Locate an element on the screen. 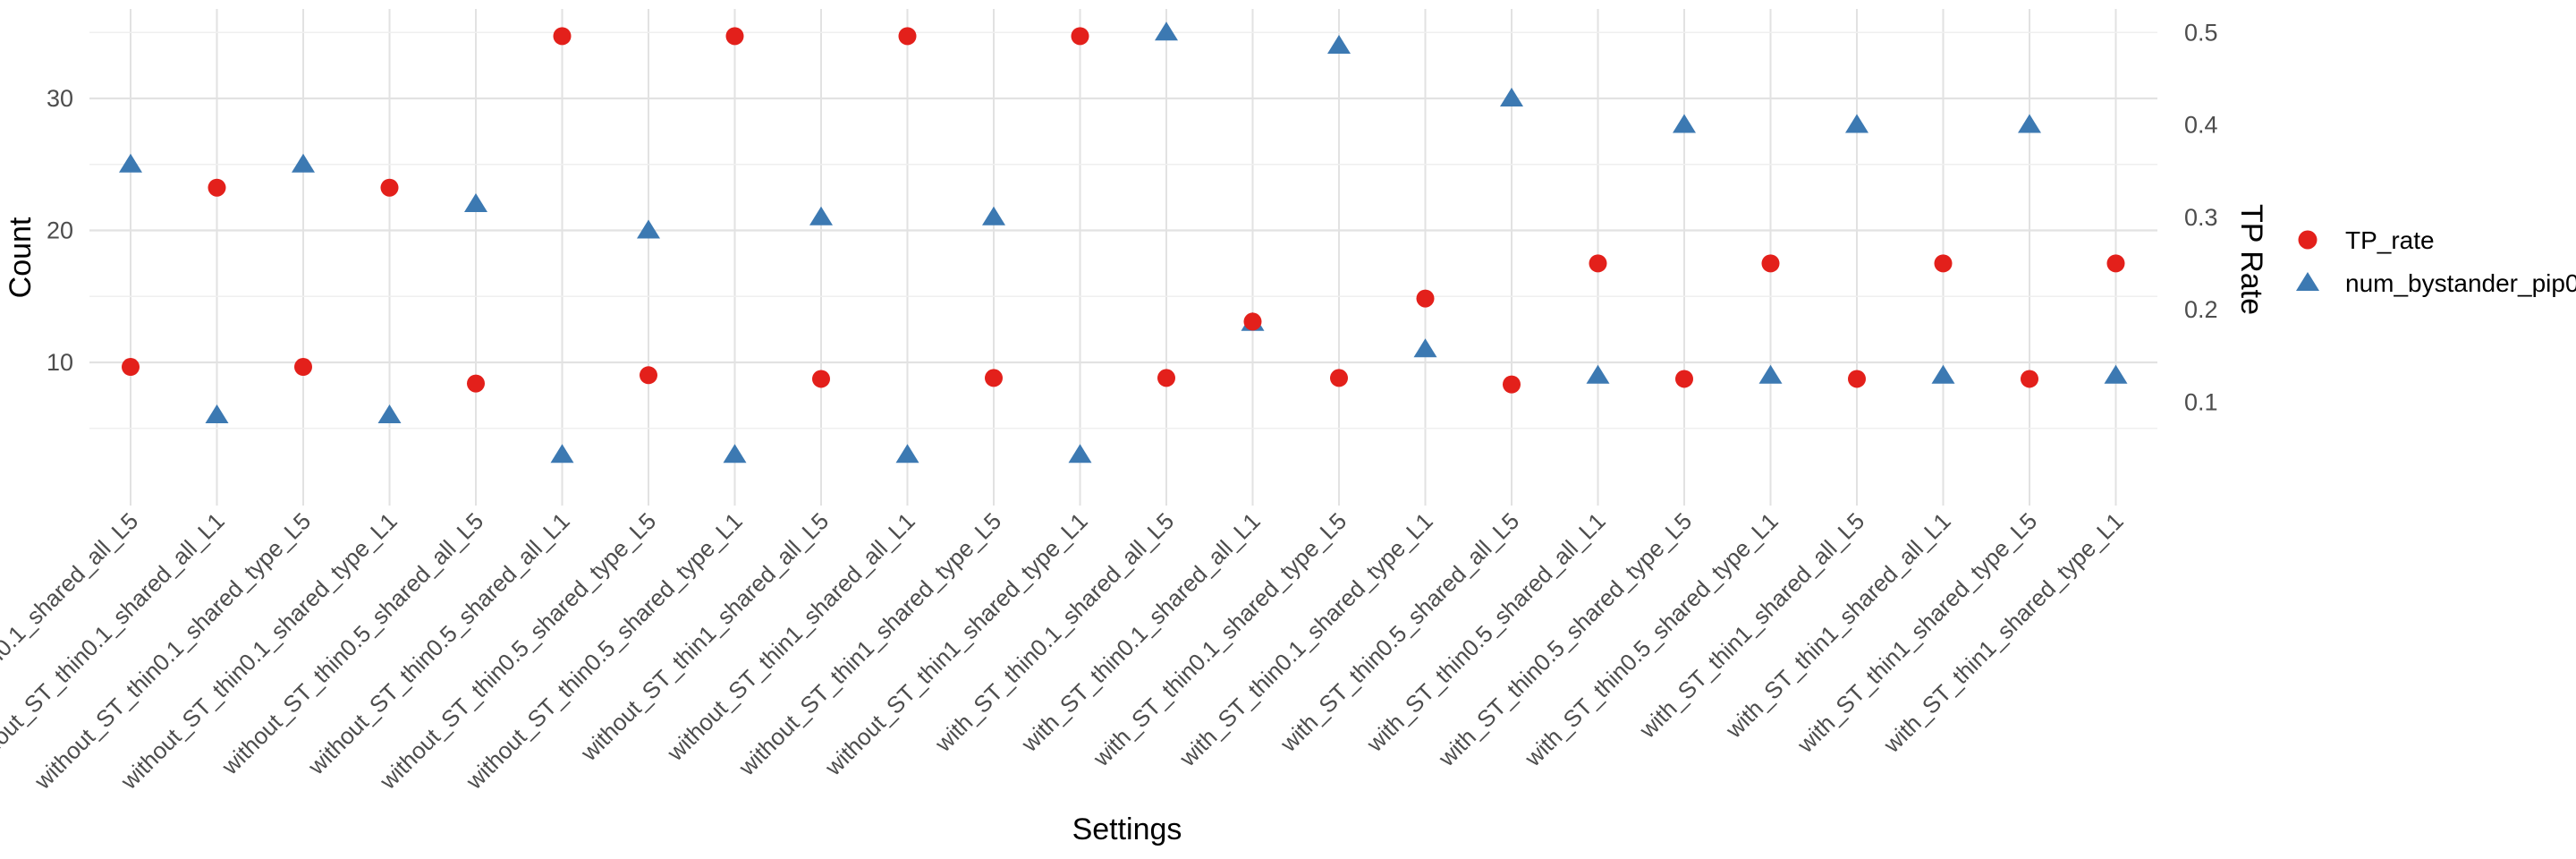 This screenshot has height=859, width=2576. tp-rate-tick-label: 0.3 is located at coordinates (2201, 217).